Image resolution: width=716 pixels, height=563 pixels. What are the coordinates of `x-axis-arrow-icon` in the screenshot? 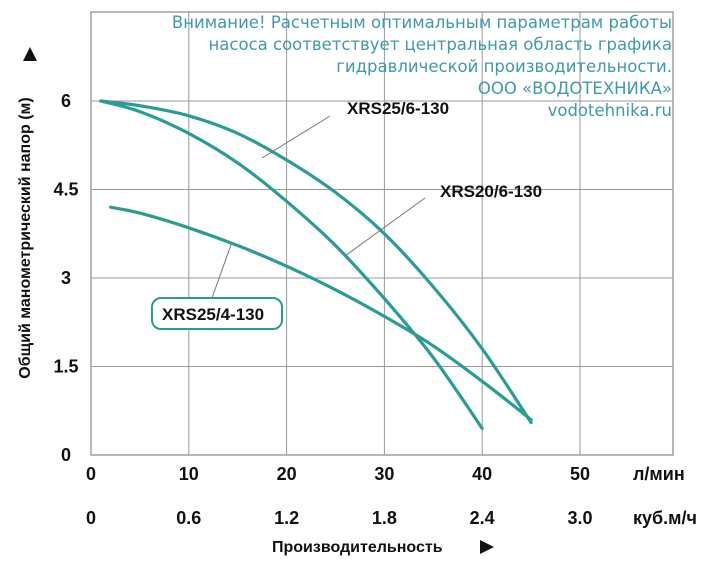 It's located at (487, 547).